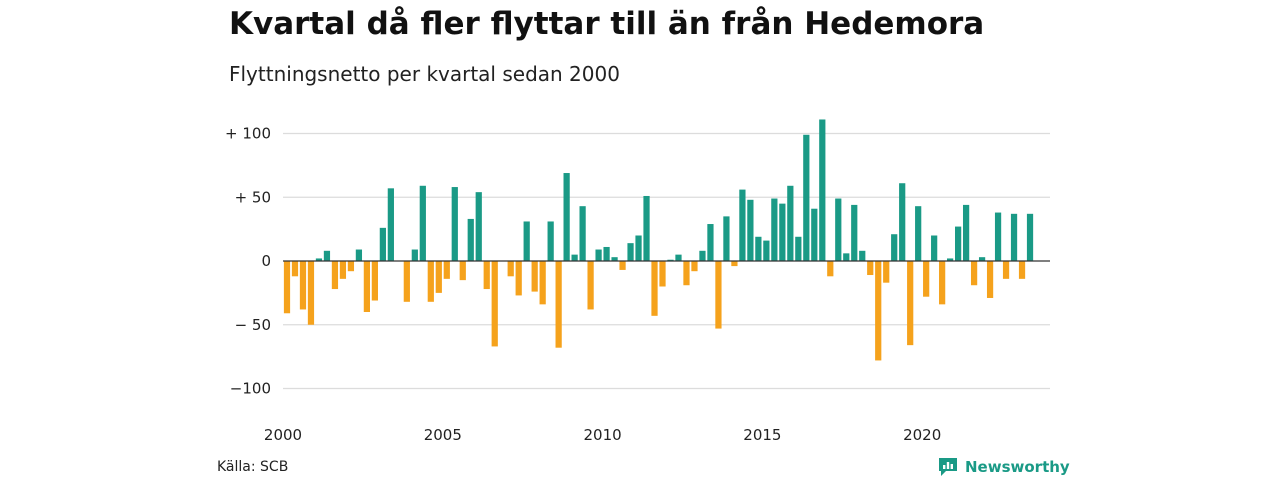  I want to click on bar-2004Q3, so click(430, 281).